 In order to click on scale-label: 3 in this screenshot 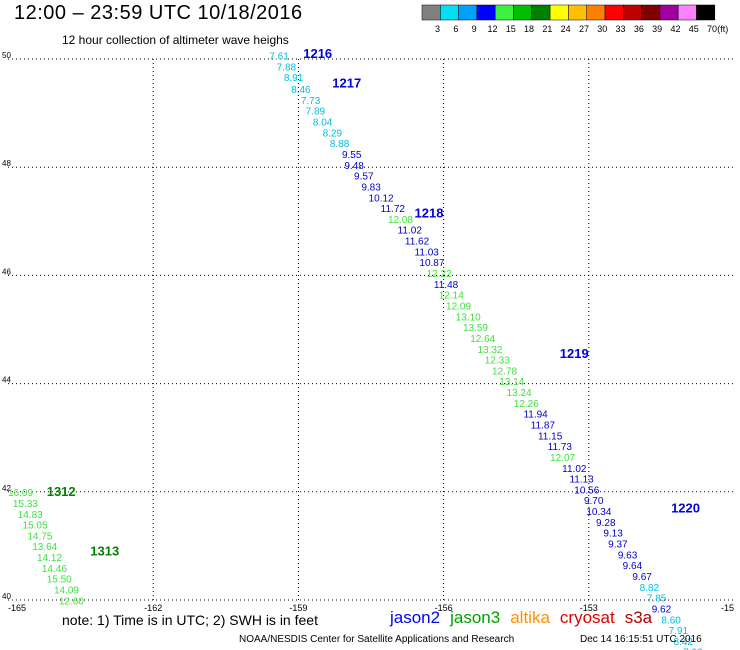, I will do `click(437, 29)`.